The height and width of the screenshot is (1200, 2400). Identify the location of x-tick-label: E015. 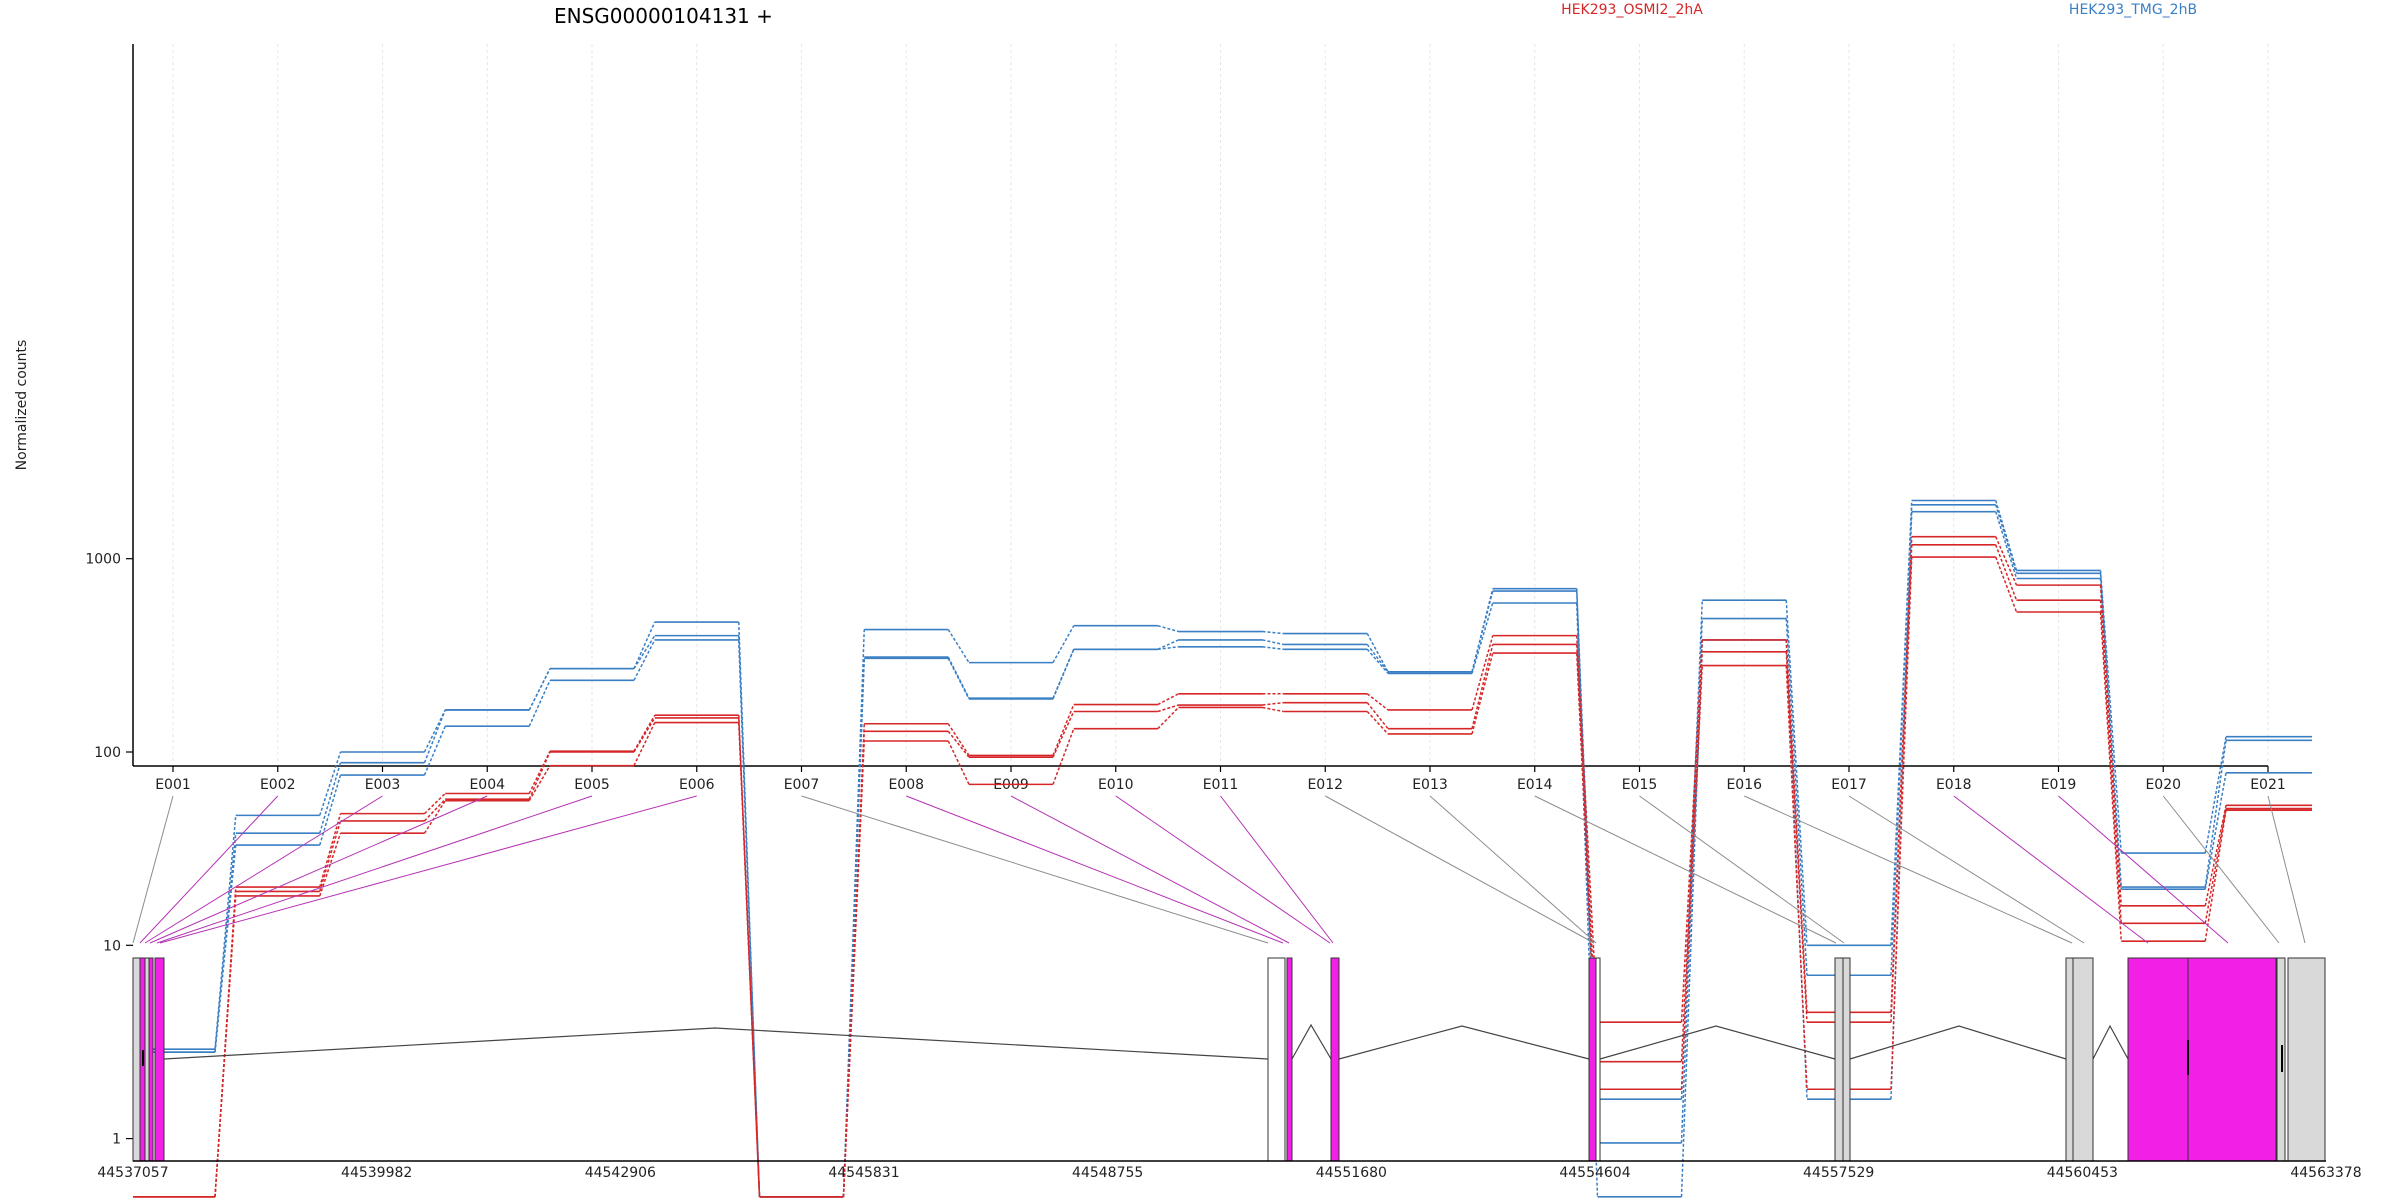
(1640, 785).